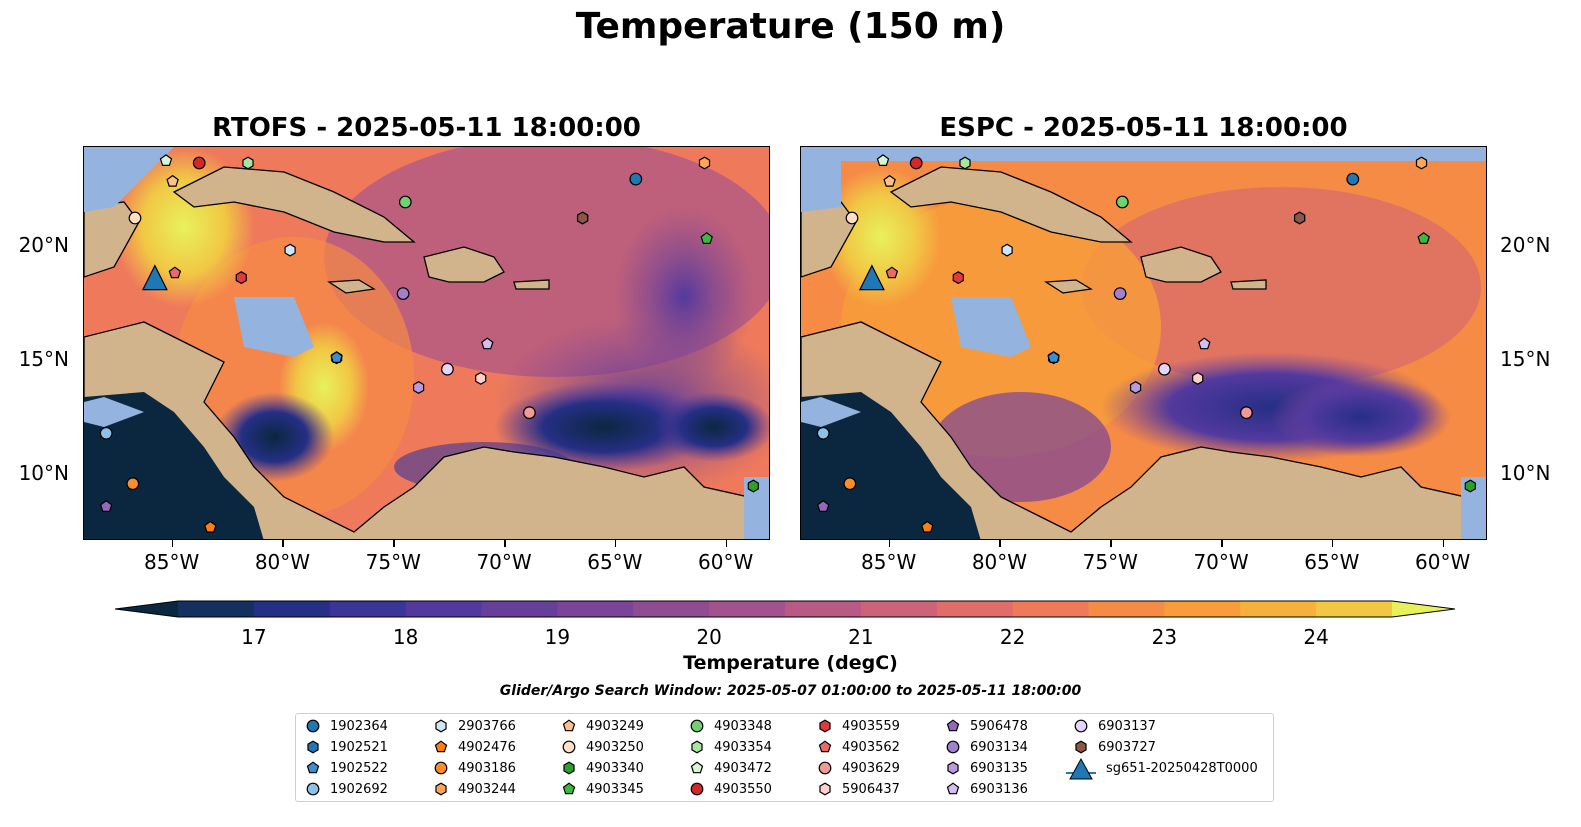 The image size is (1581, 827). What do you see at coordinates (603, 747) in the screenshot?
I see `legend-item: 4903250` at bounding box center [603, 747].